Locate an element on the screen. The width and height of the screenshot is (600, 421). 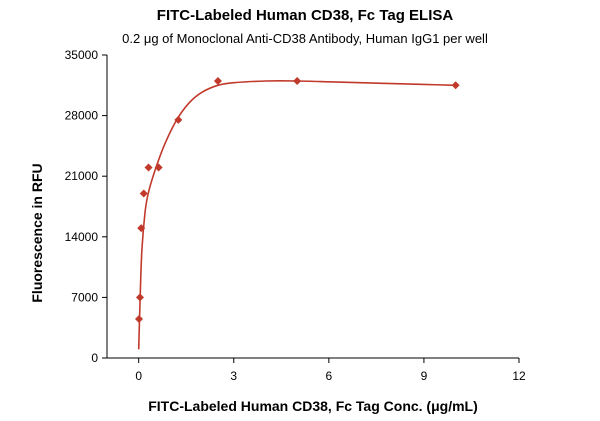
x-ticks: 0 3 6 9 12 is located at coordinates (330, 370).